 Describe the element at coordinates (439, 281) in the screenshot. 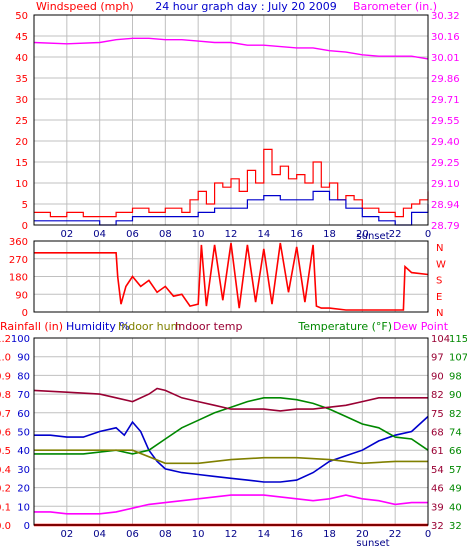

I see `compass-label: S` at that location.